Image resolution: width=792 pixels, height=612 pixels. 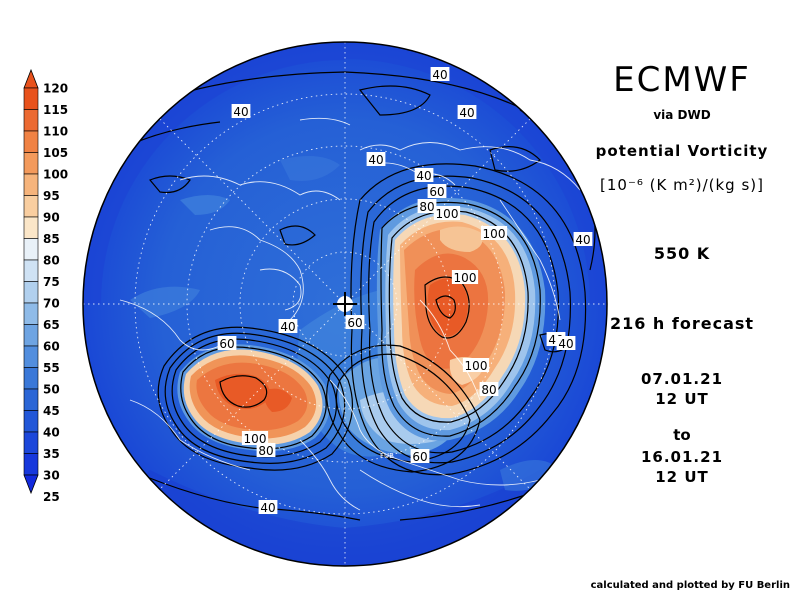 I want to click on colorbar-tick-label: 50, so click(x=51, y=390).